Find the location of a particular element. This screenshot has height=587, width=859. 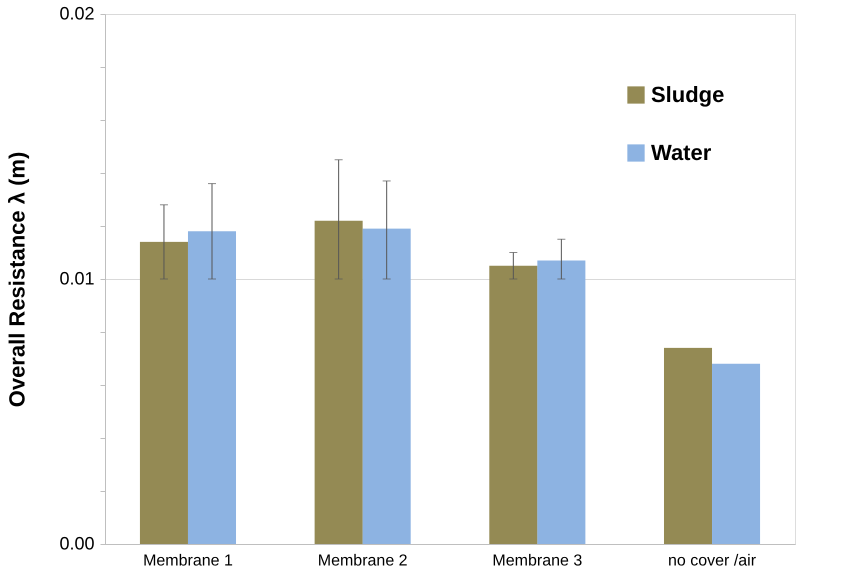

text: 0.00 is located at coordinates (76, 544).